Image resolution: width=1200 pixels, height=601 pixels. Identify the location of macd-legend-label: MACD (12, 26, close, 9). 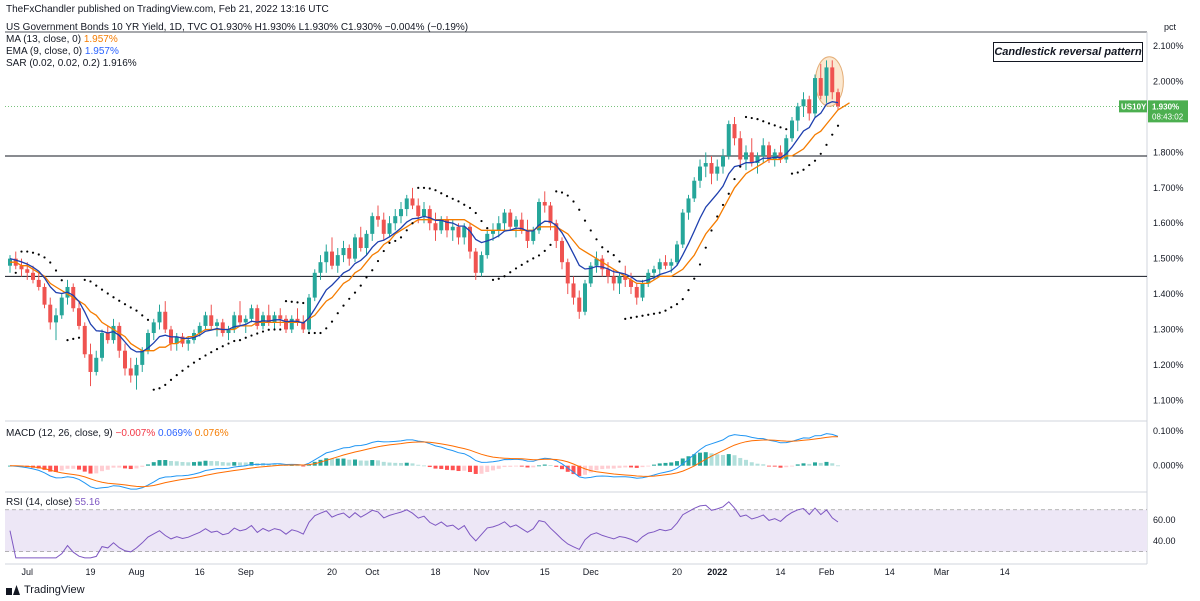
(59, 433).